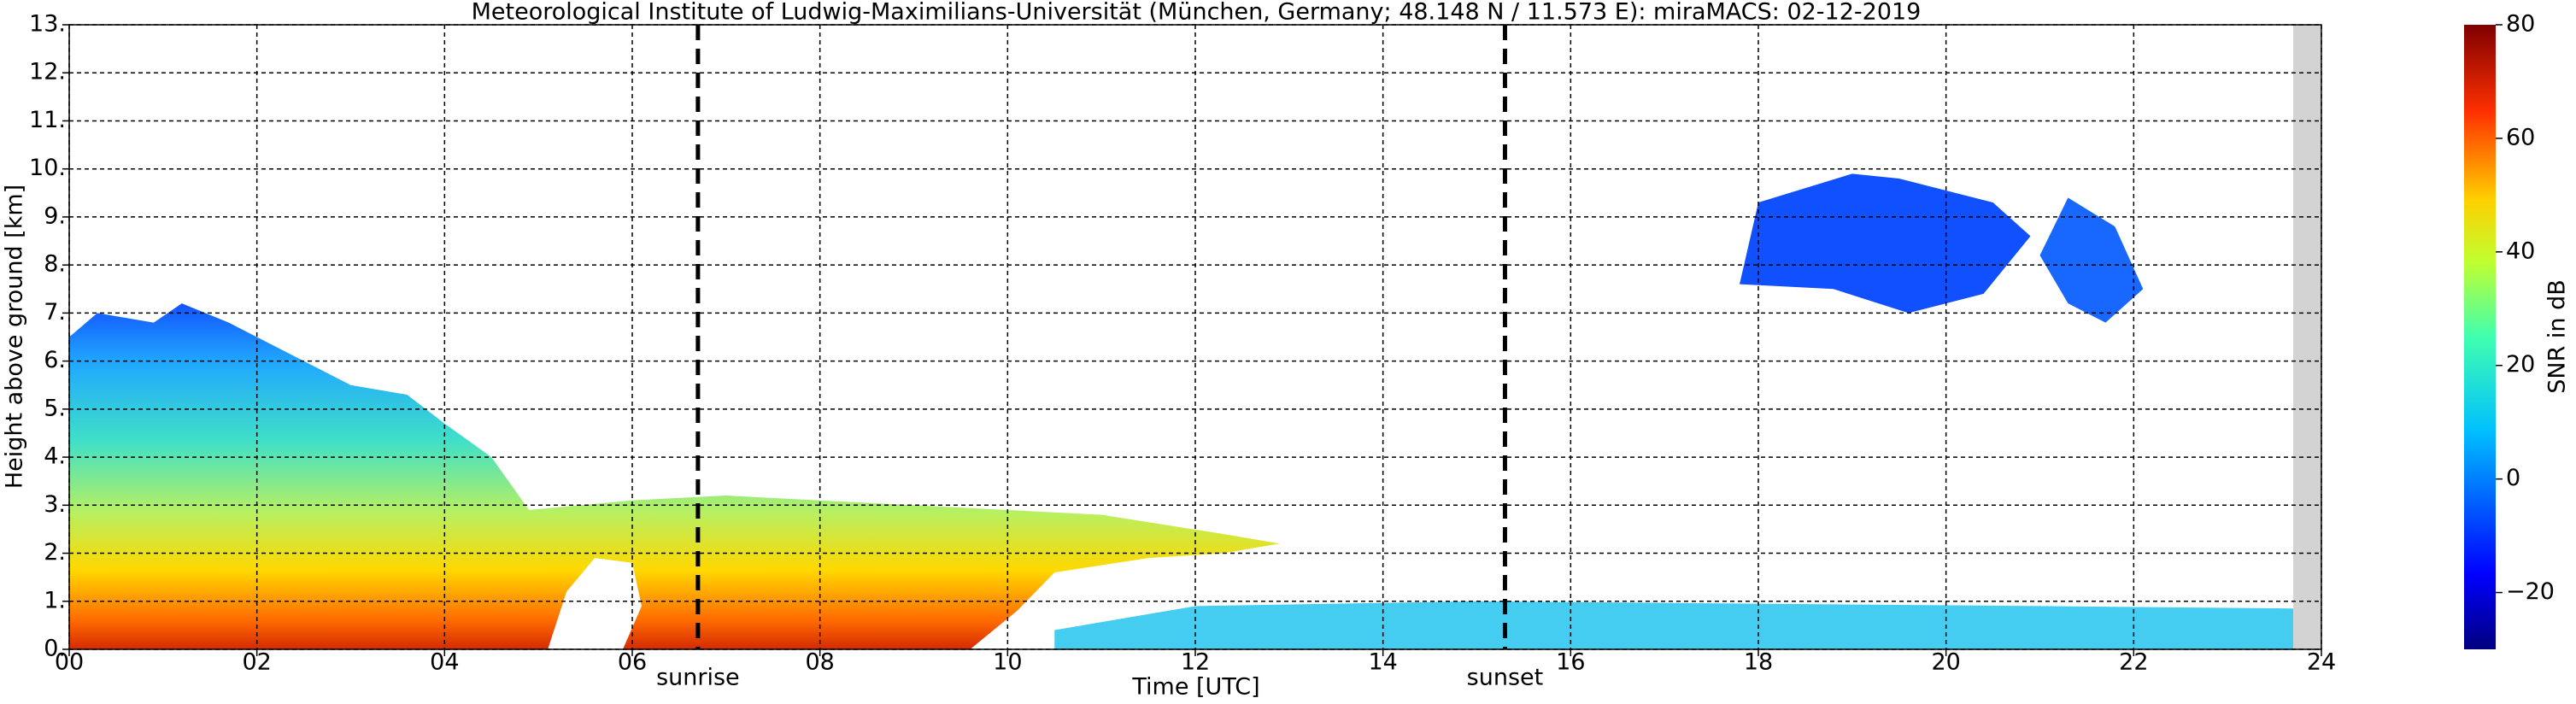 The image size is (2576, 704). What do you see at coordinates (2557, 336) in the screenshot?
I see `colorbar-label: SNR in dB` at bounding box center [2557, 336].